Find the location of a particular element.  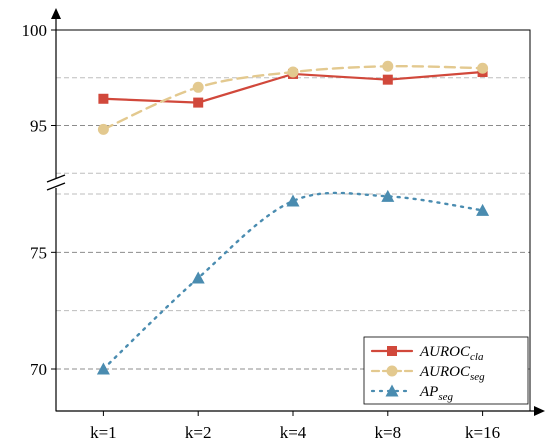

x-tick-label: k=2 is located at coordinates (198, 432).